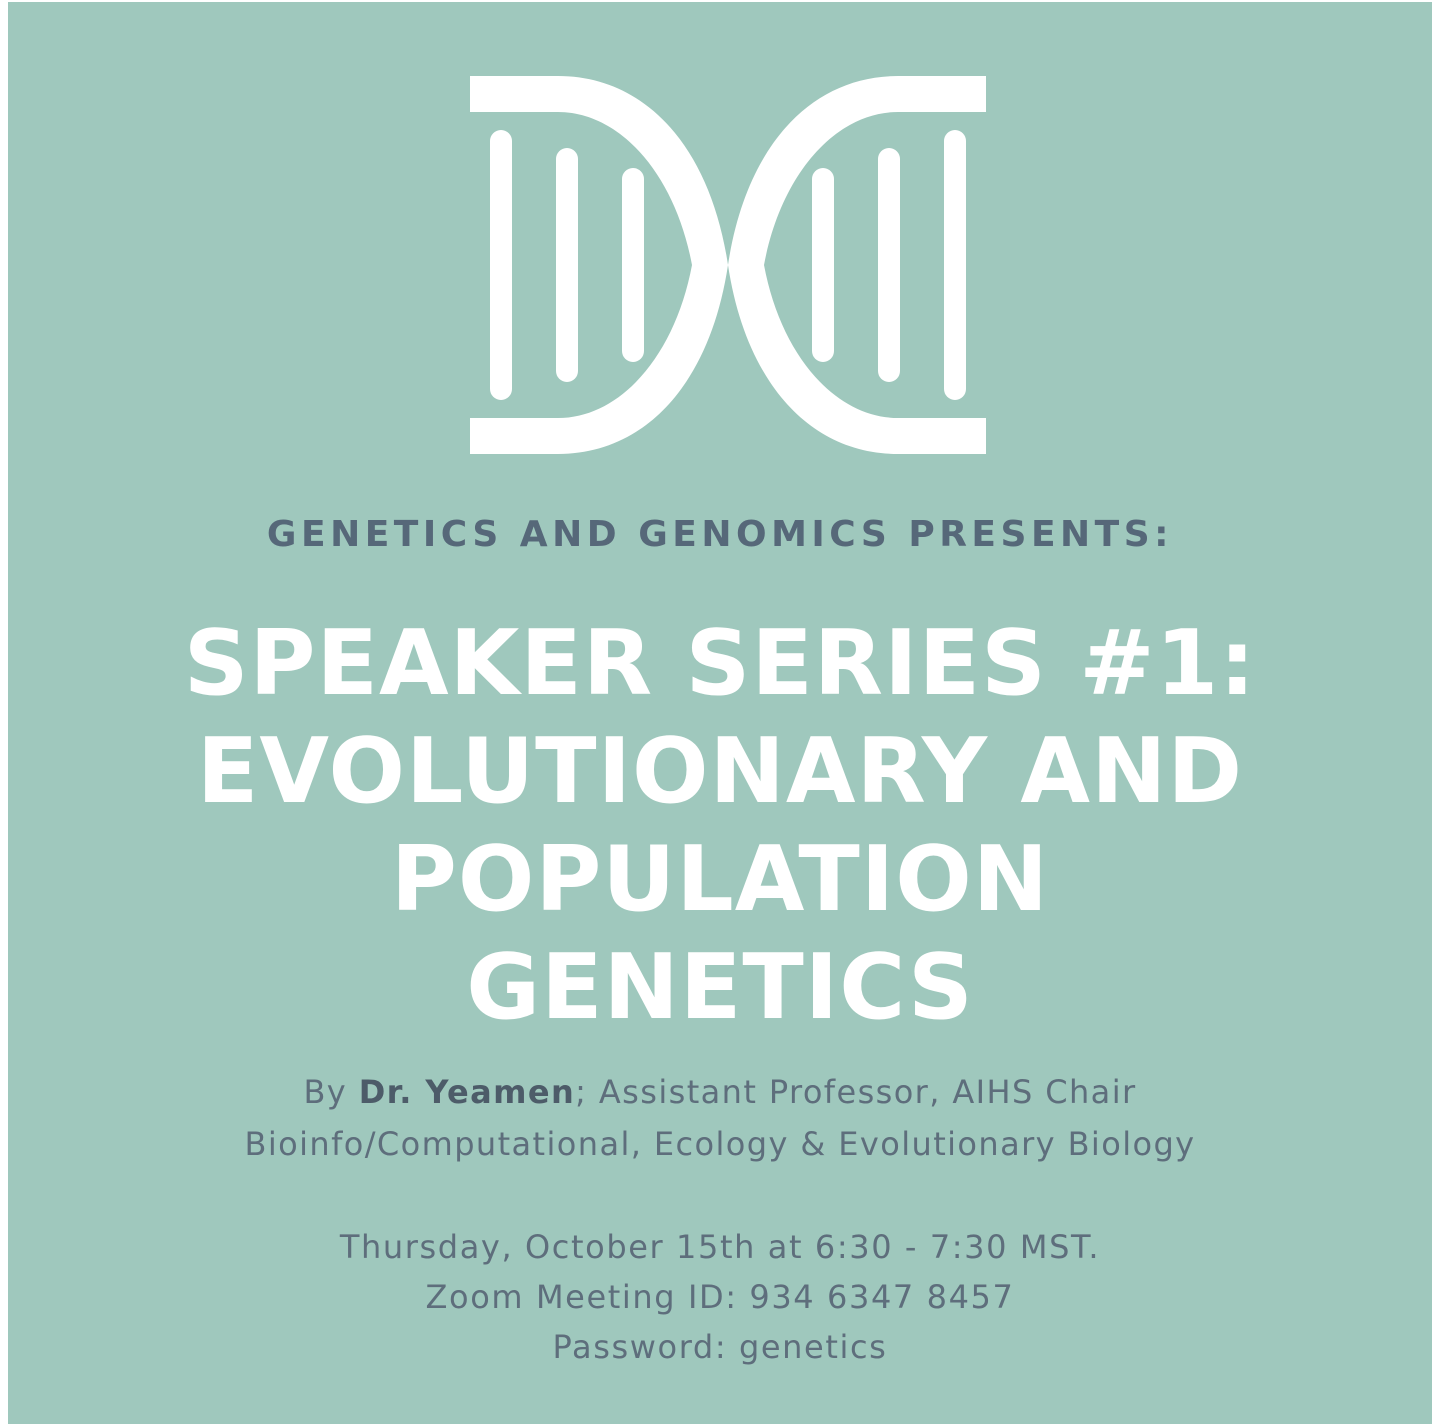  What do you see at coordinates (728, 265) in the screenshot?
I see `dna-helix-icon` at bounding box center [728, 265].